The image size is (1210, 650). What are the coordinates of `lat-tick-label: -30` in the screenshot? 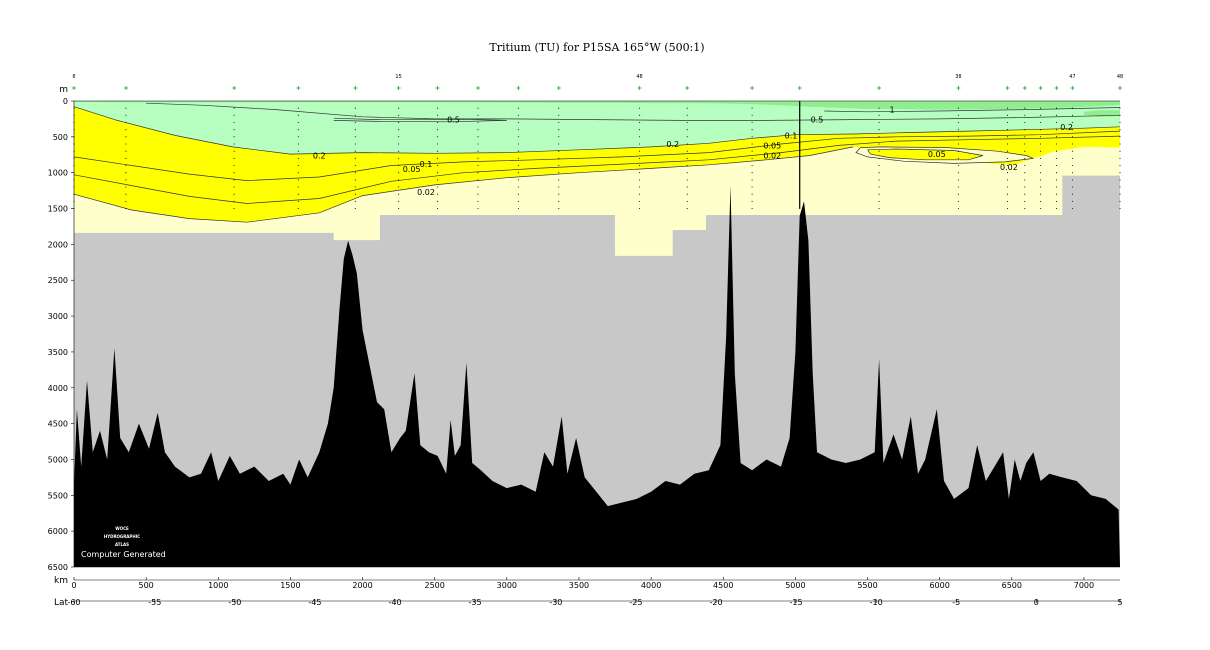 It's located at (555, 602).